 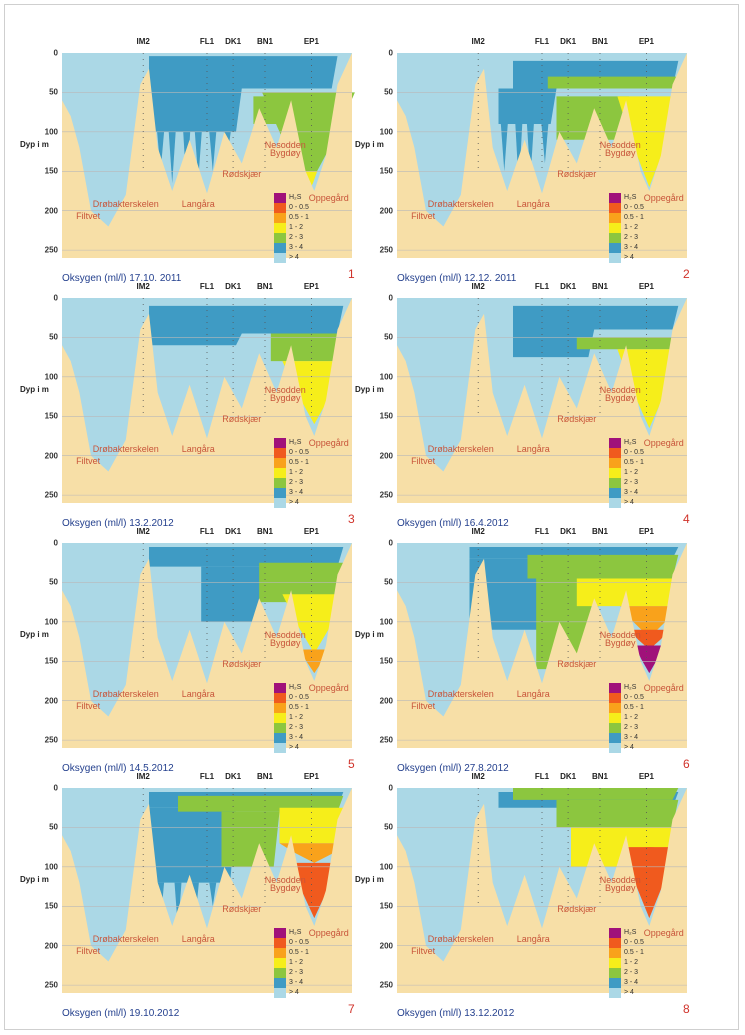 I want to click on legend-label: 1 - 2, so click(x=296, y=472).